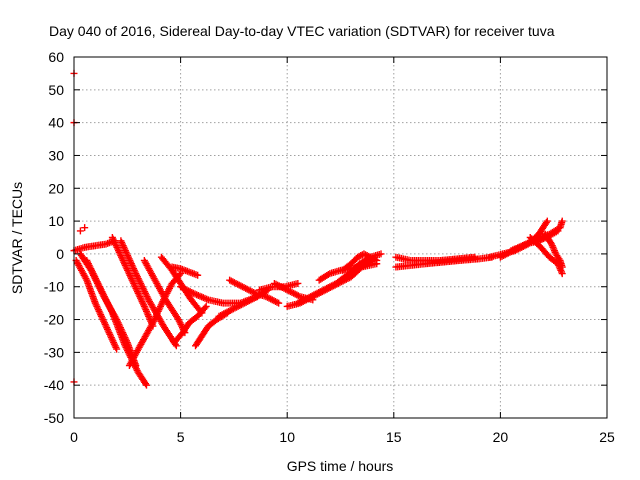 This screenshot has width=640, height=480. What do you see at coordinates (54, 320) in the screenshot?
I see `y-tick-label: -20` at bounding box center [54, 320].